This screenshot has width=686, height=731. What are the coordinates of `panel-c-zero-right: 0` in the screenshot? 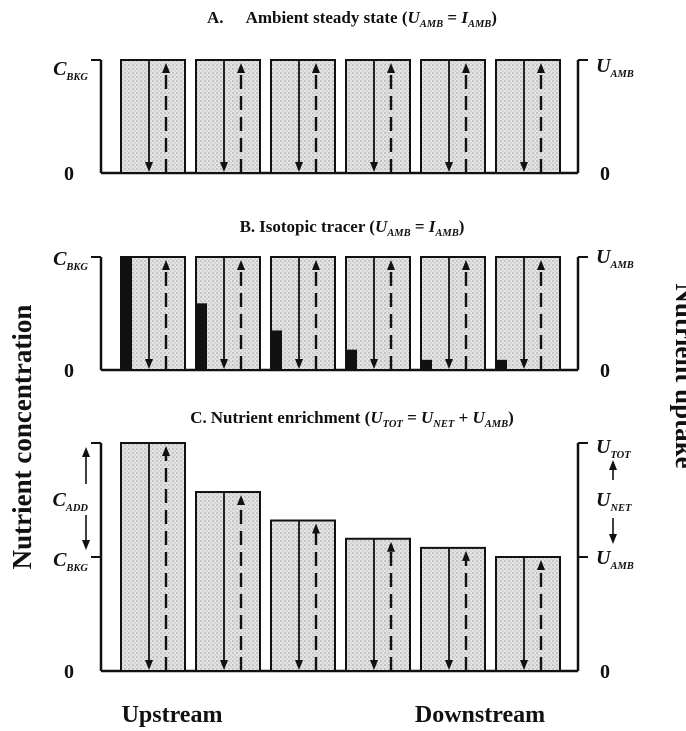 It's located at (605, 672).